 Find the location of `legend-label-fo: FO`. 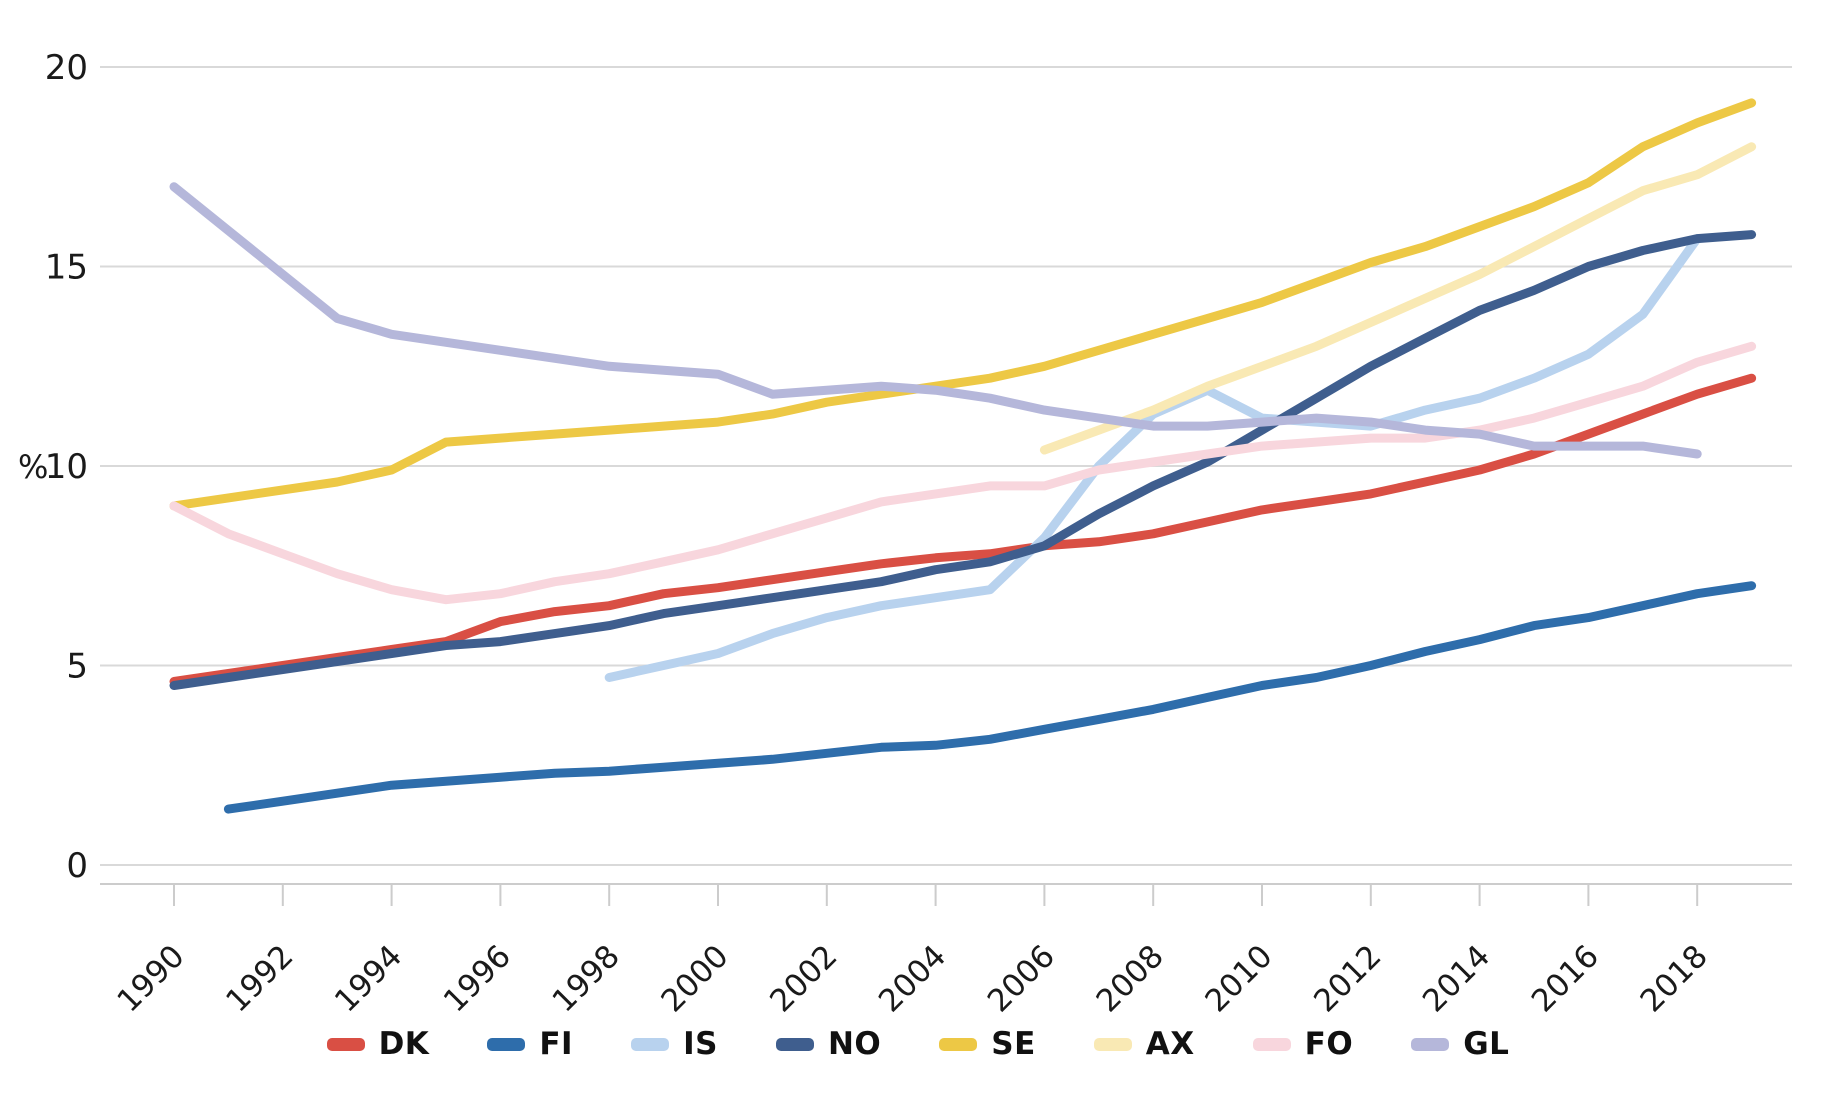

legend-label-fo: FO is located at coordinates (1329, 1044).